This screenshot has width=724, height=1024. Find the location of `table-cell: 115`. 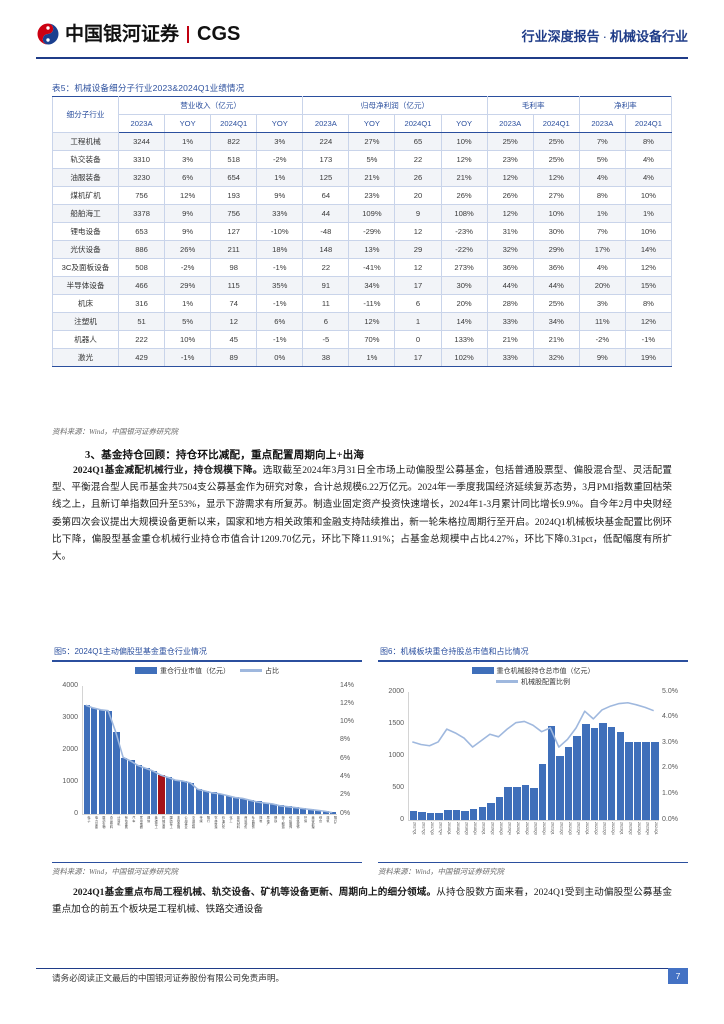

table-cell: 115 is located at coordinates (234, 285).